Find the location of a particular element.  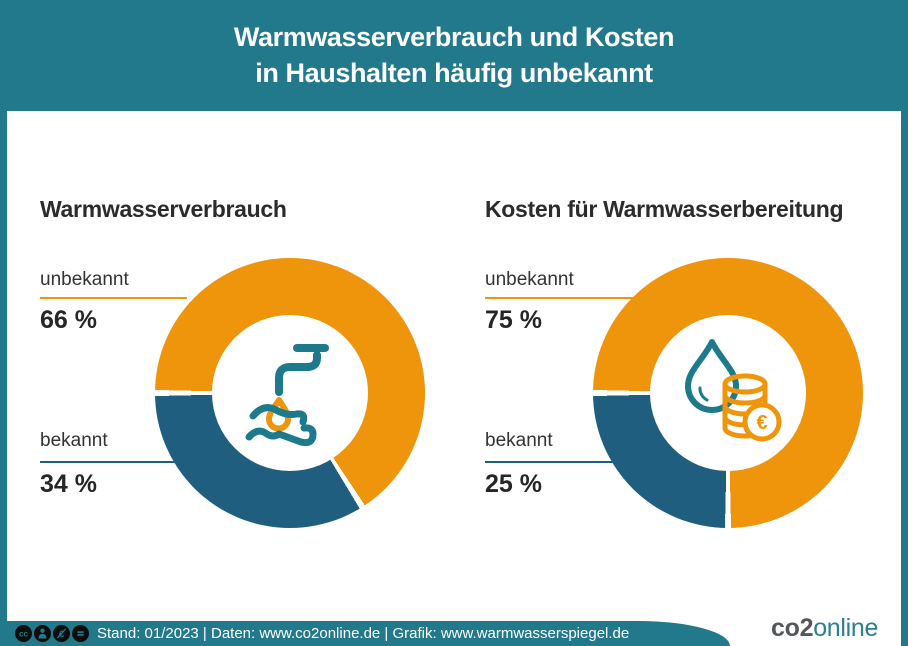

chart-title: Kosten für Warmwasserbereitung is located at coordinates (664, 209).